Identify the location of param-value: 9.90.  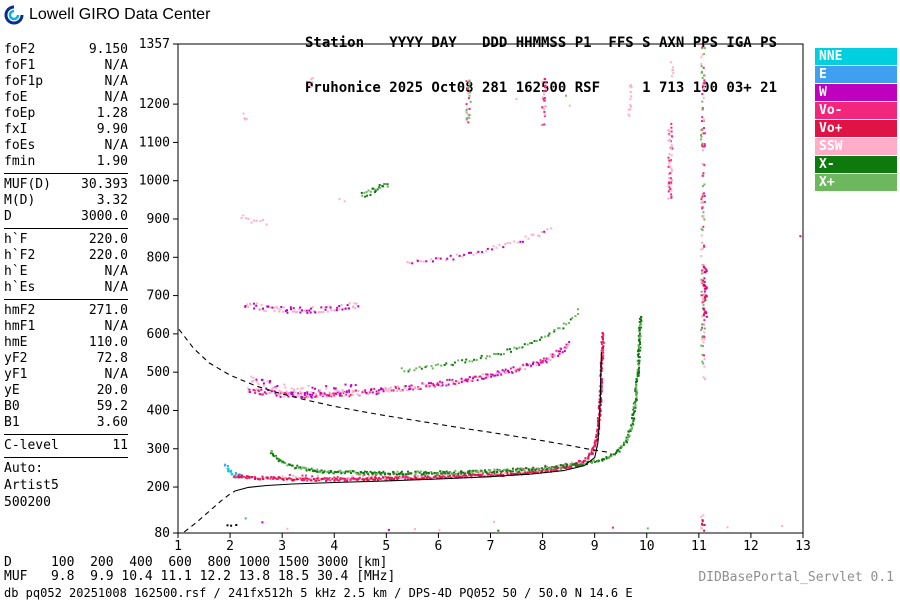
(112, 129).